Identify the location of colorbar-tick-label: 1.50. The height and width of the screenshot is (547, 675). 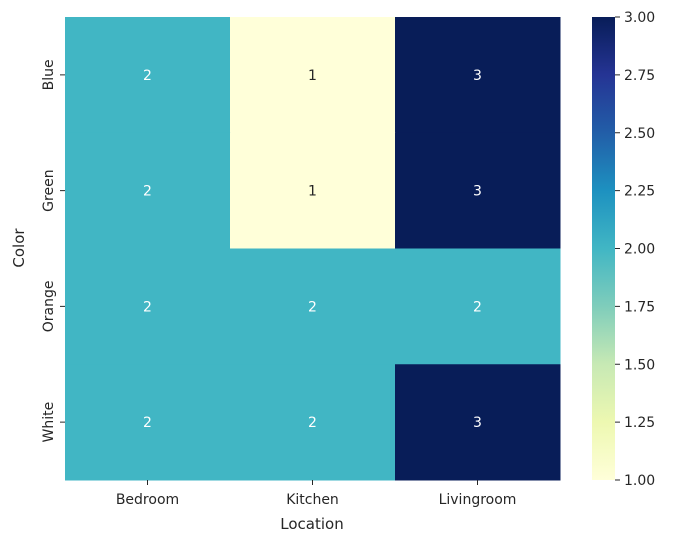
(639, 365).